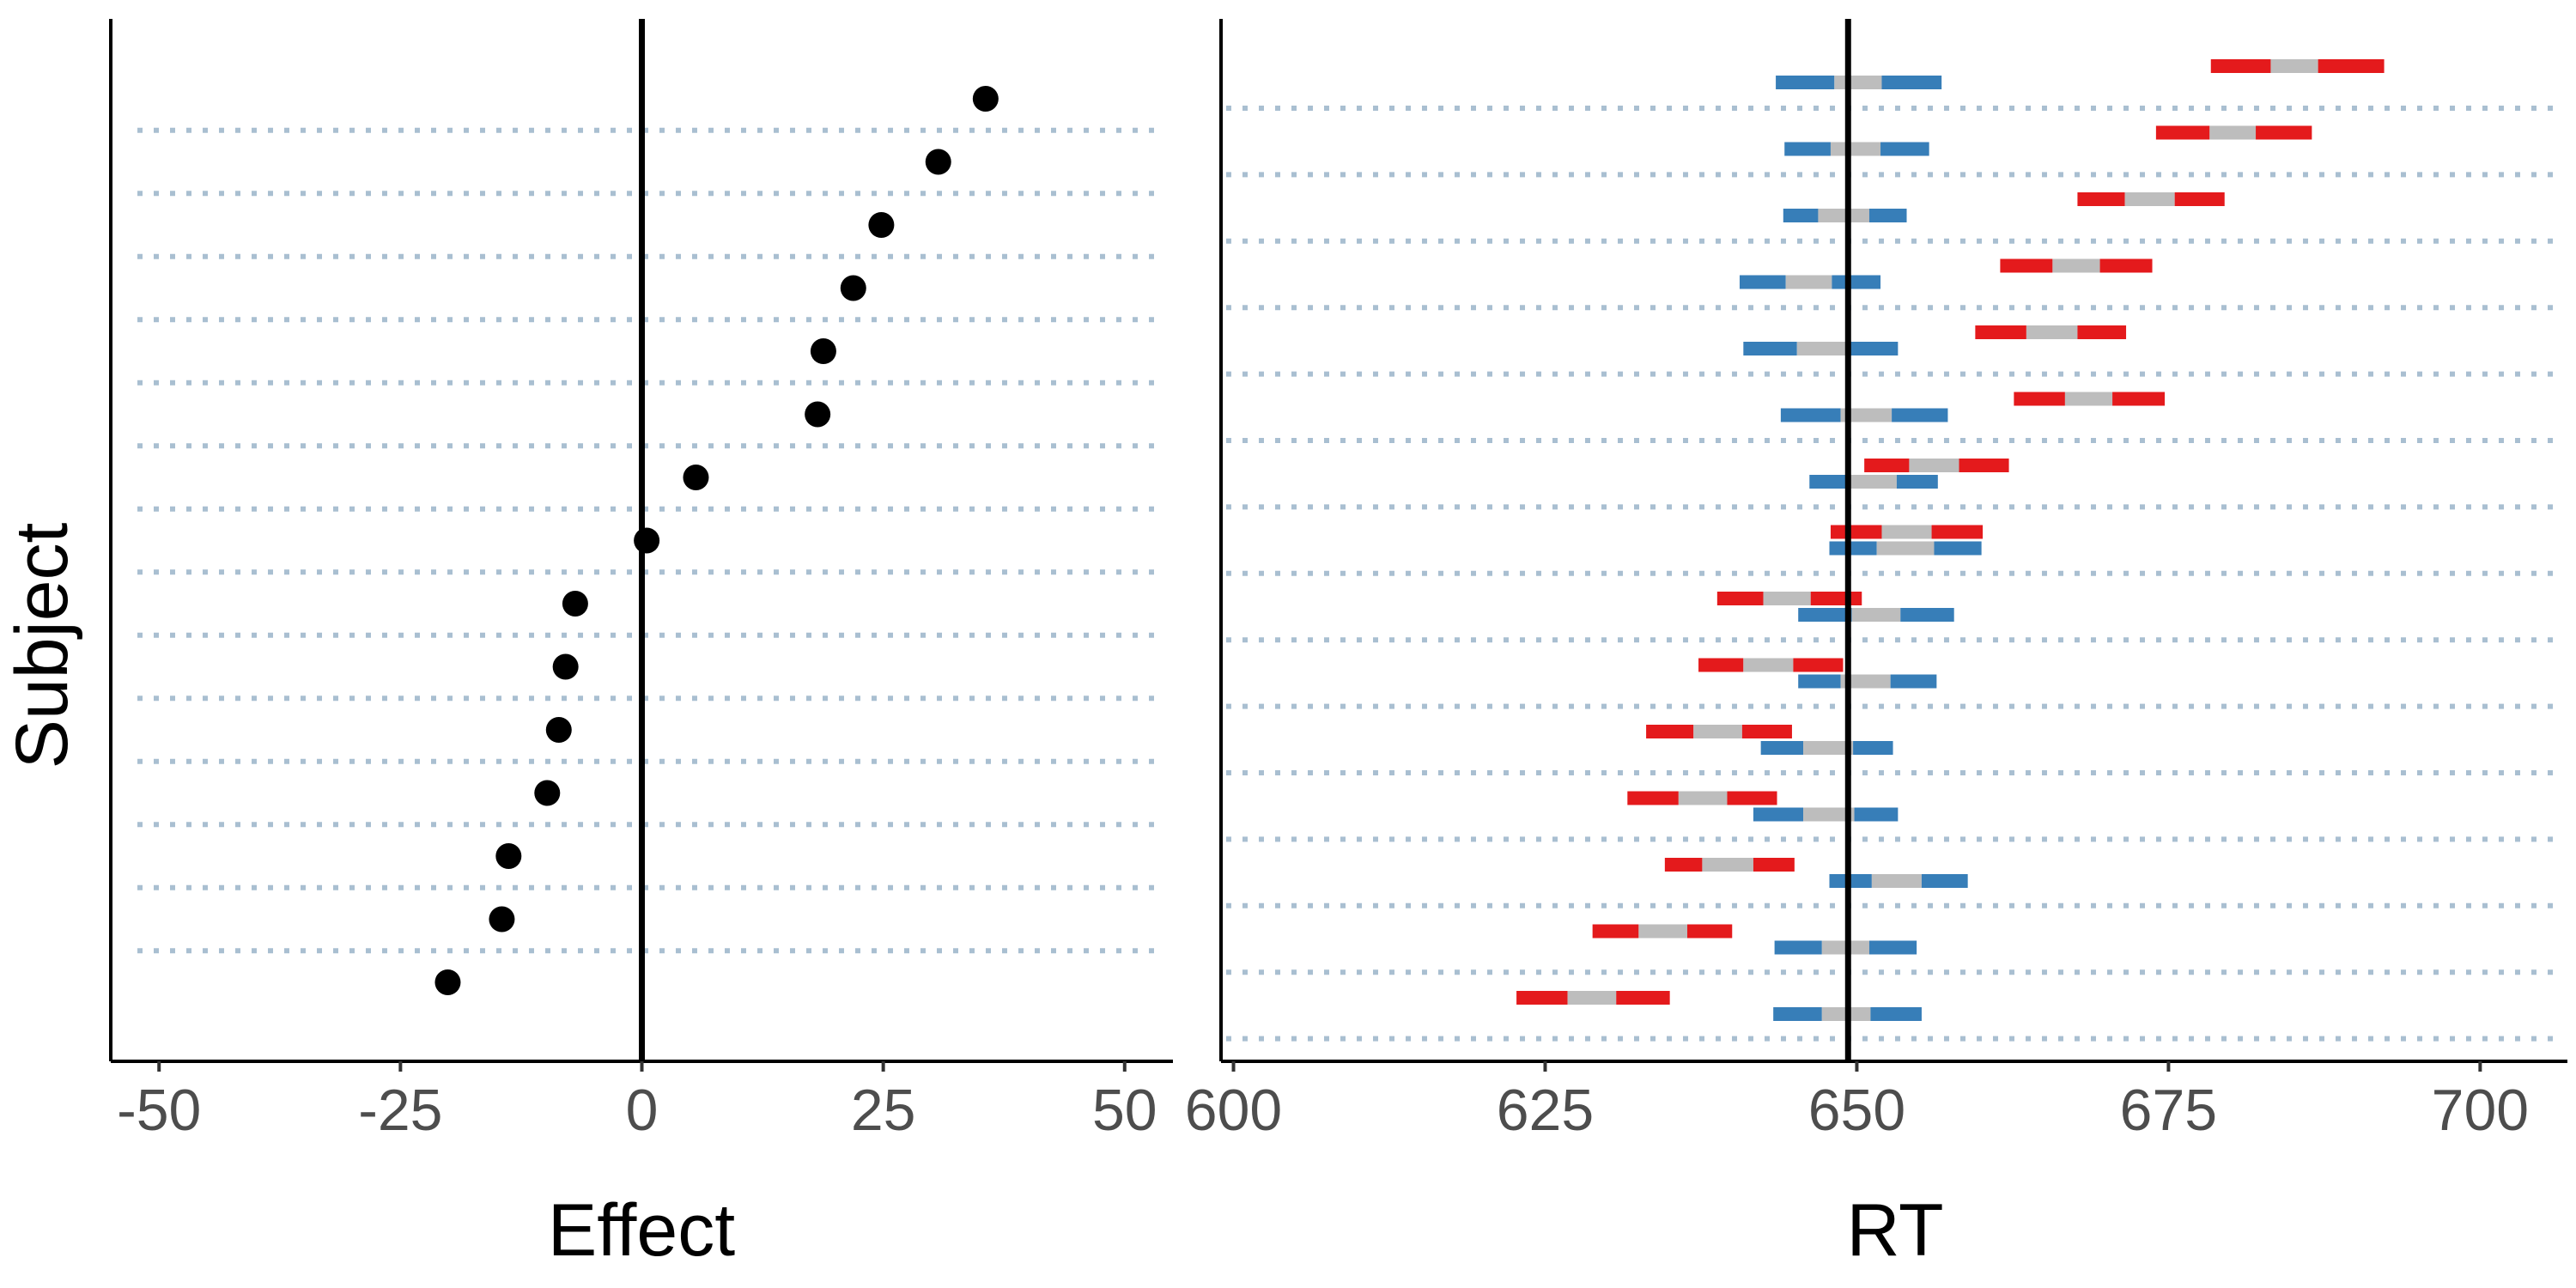 The height and width of the screenshot is (1288, 2576). I want to click on rt-x-axis-title: RT, so click(1894, 1230).